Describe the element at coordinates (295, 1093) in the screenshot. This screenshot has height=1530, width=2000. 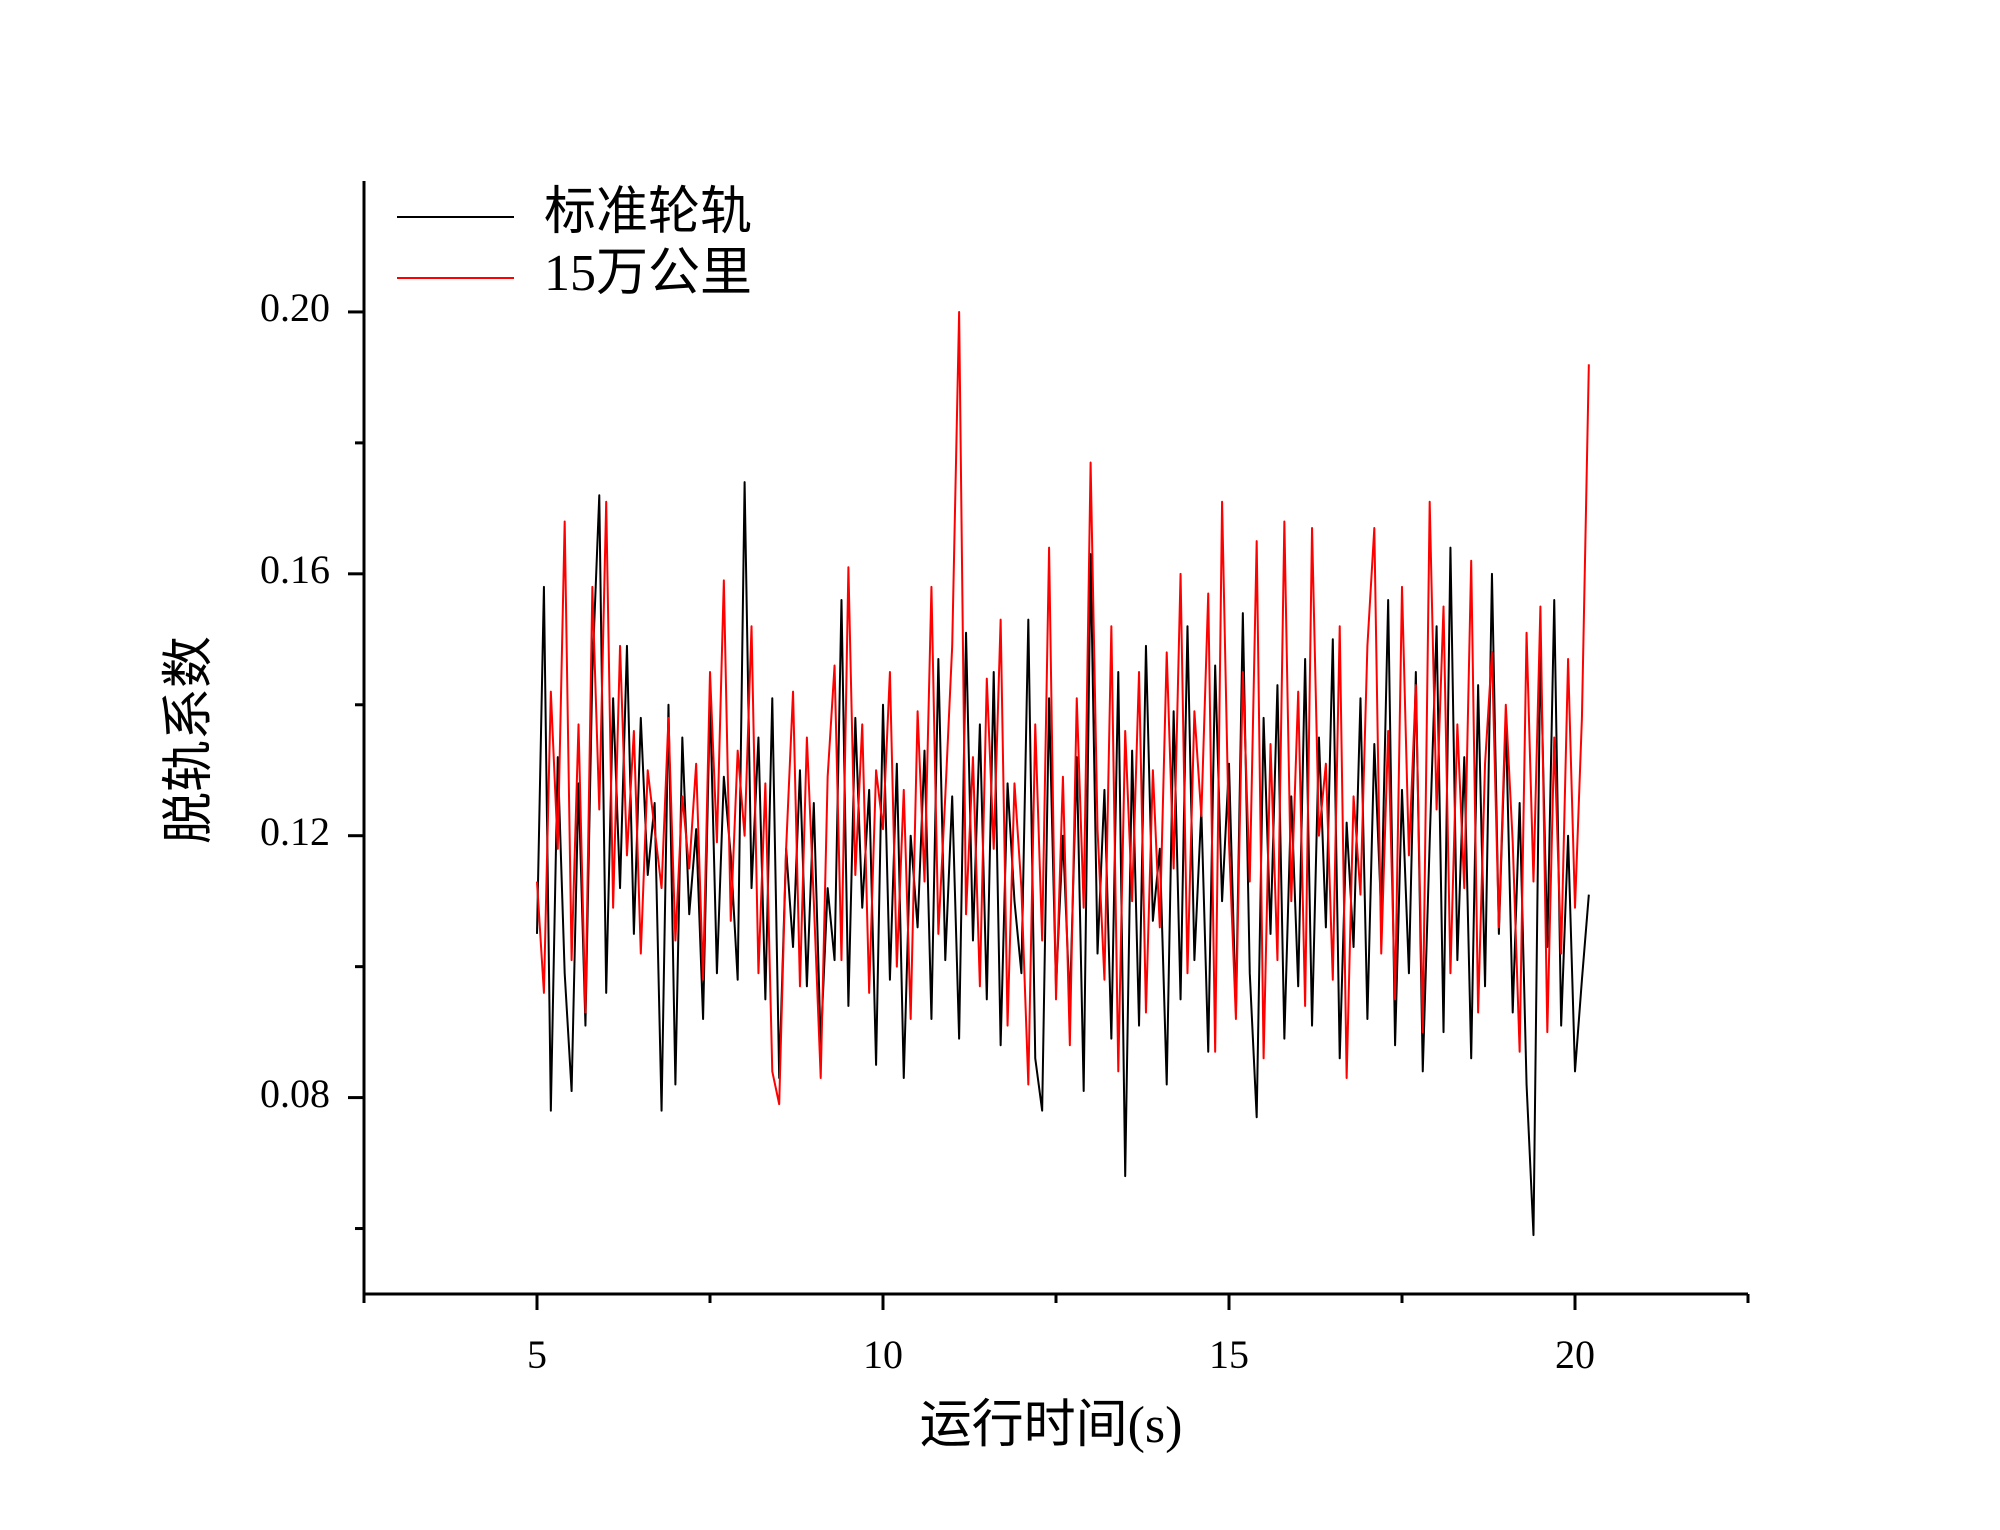
I see `y-tick-label: 0.08` at that location.